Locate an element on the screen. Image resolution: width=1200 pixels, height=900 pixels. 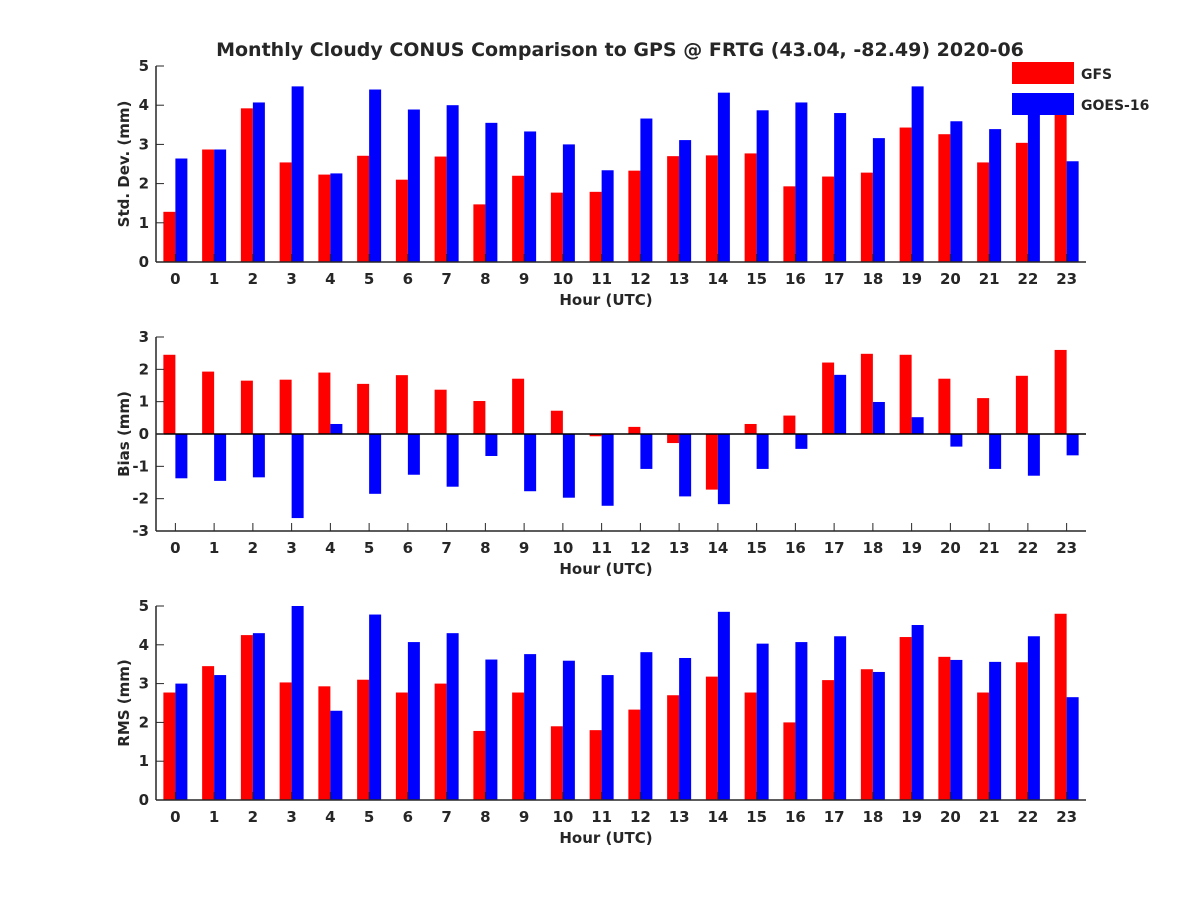
legend-label-goes-16: GOES-16 is located at coordinates (1115, 106).